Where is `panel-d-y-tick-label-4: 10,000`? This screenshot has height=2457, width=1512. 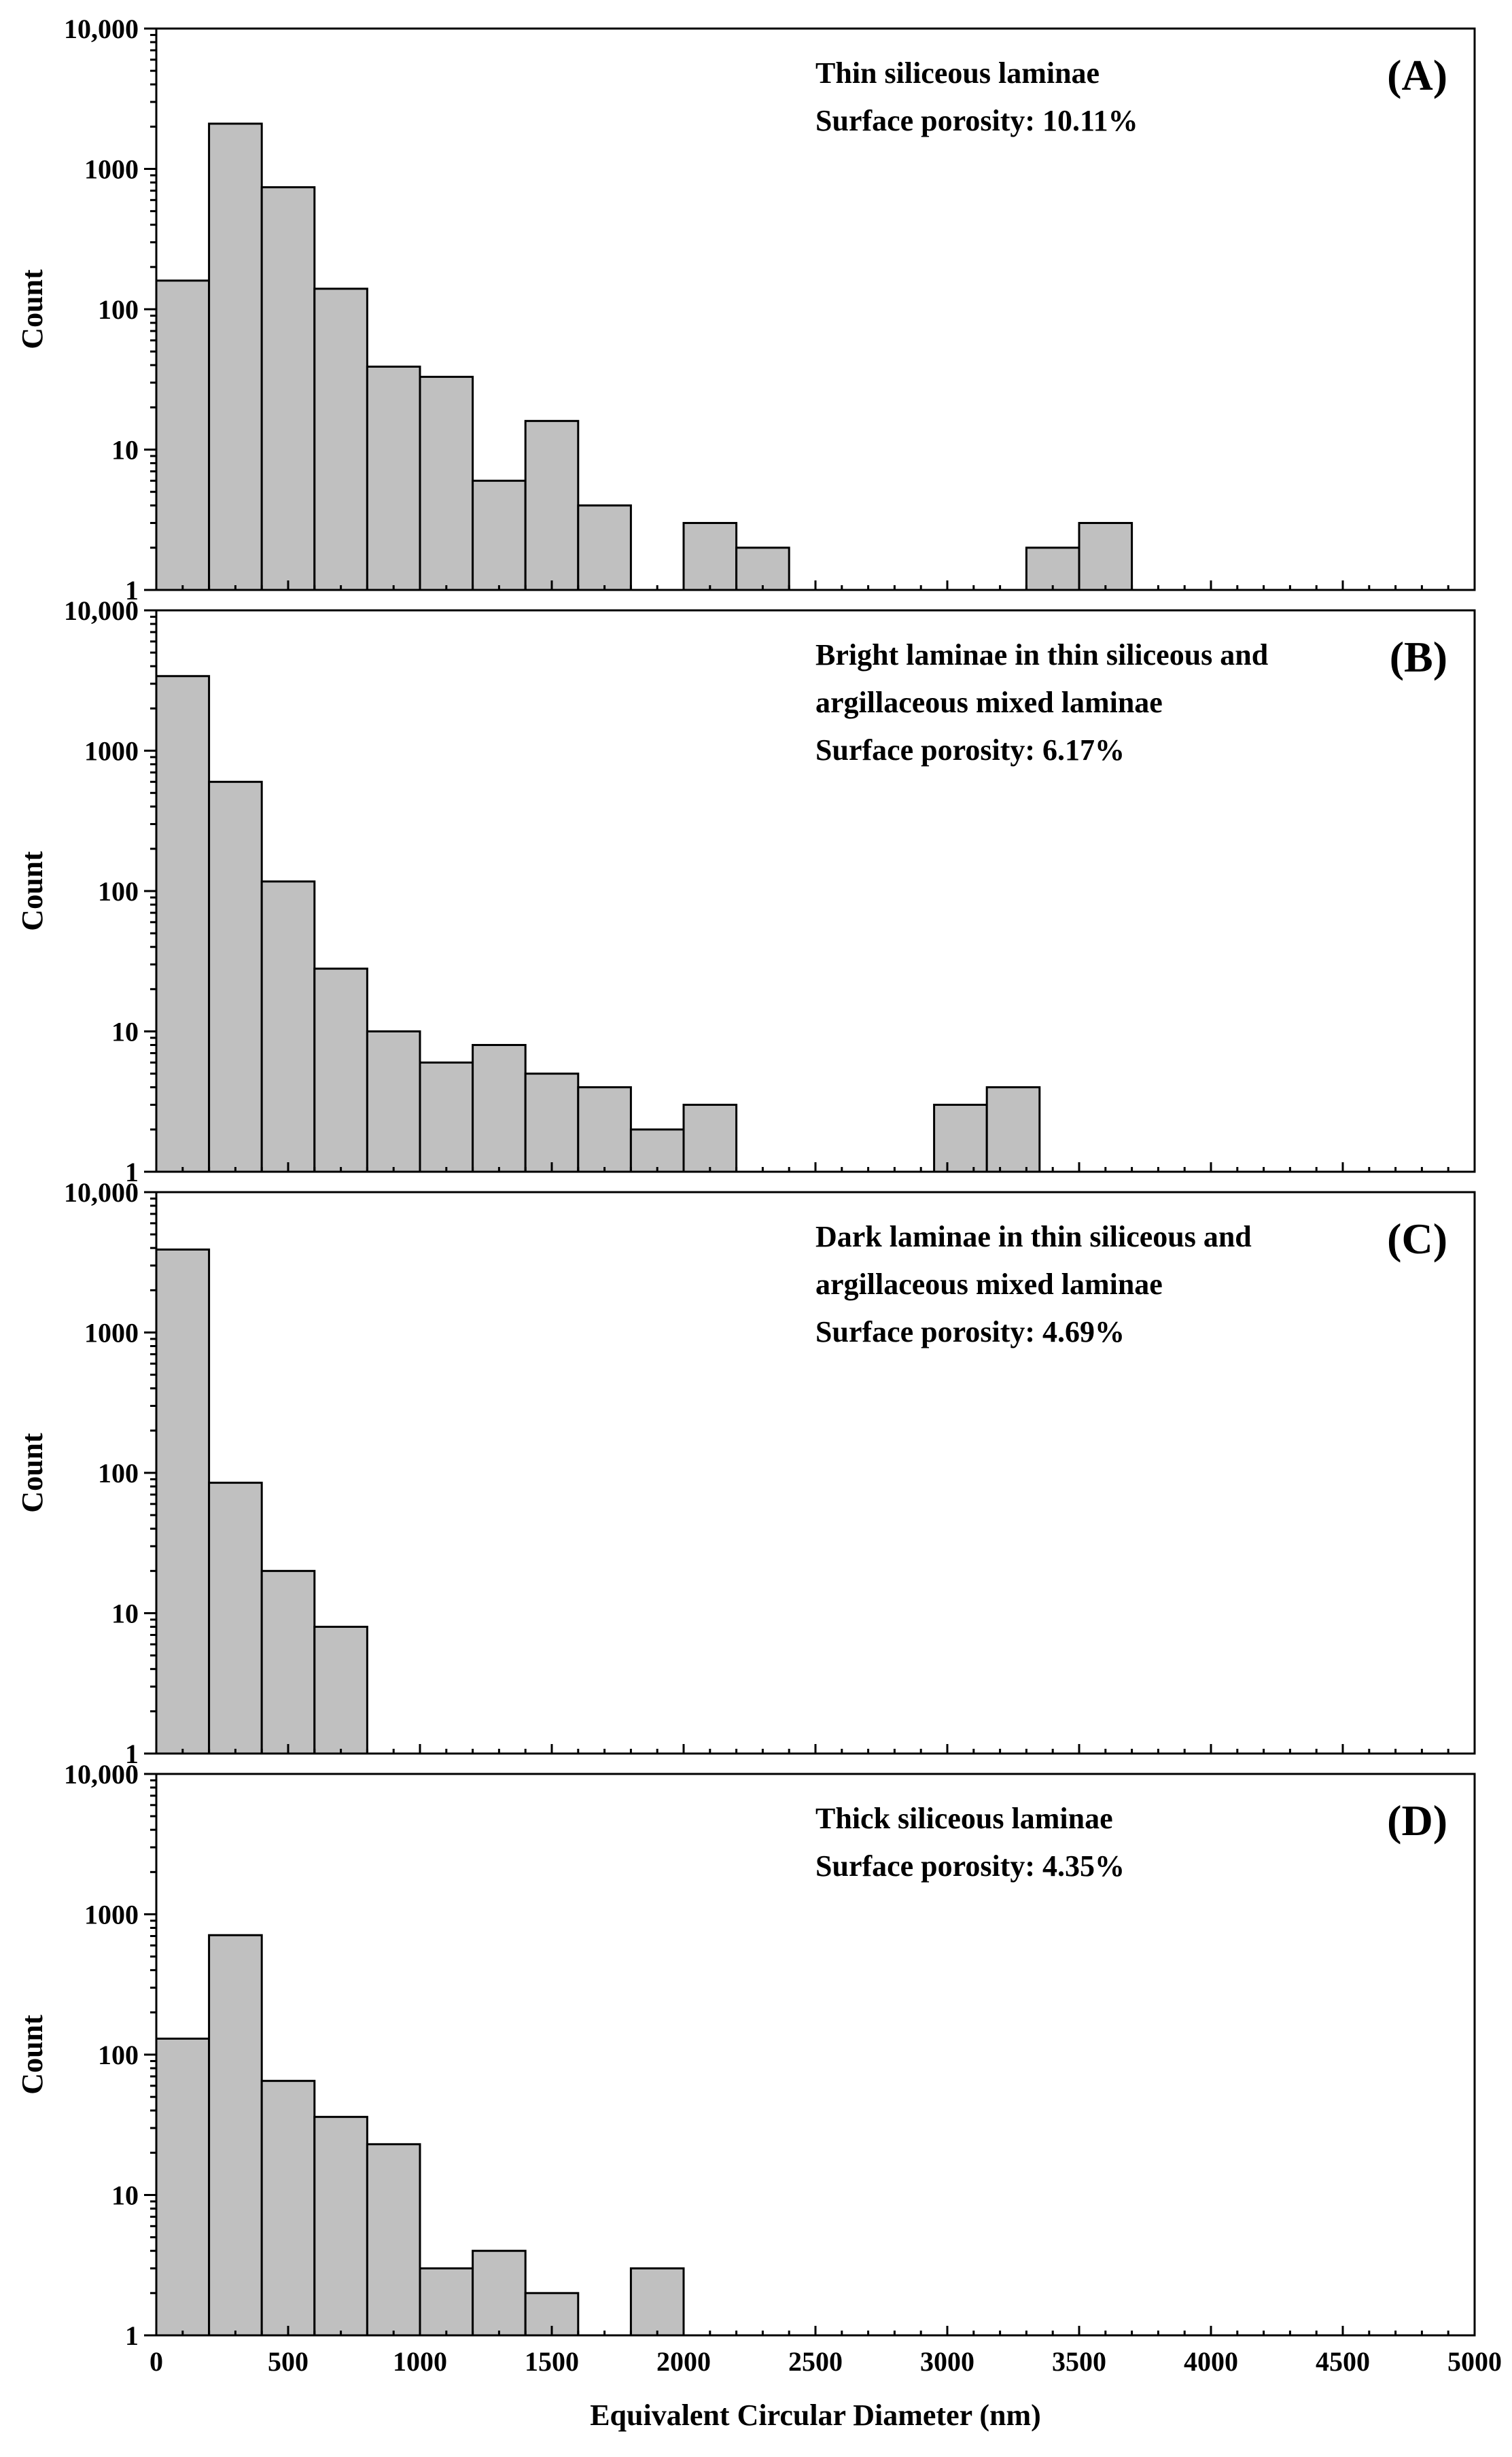
panel-d-y-tick-label-4: 10,000 is located at coordinates (101, 1775).